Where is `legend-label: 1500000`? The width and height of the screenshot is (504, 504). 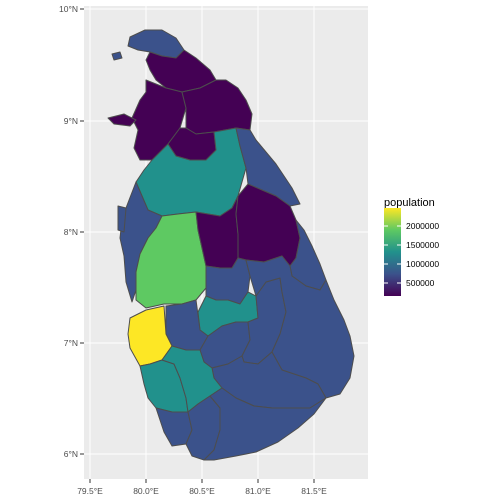
legend-label: 1500000 is located at coordinates (422, 245).